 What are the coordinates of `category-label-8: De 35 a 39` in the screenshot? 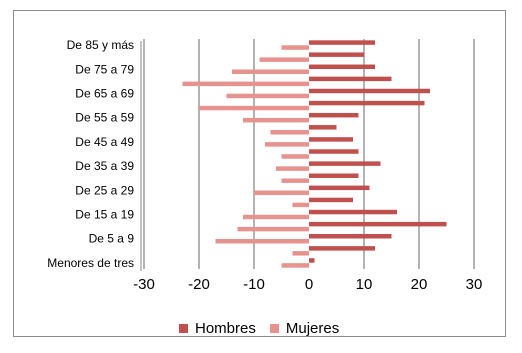 It's located at (104, 166).